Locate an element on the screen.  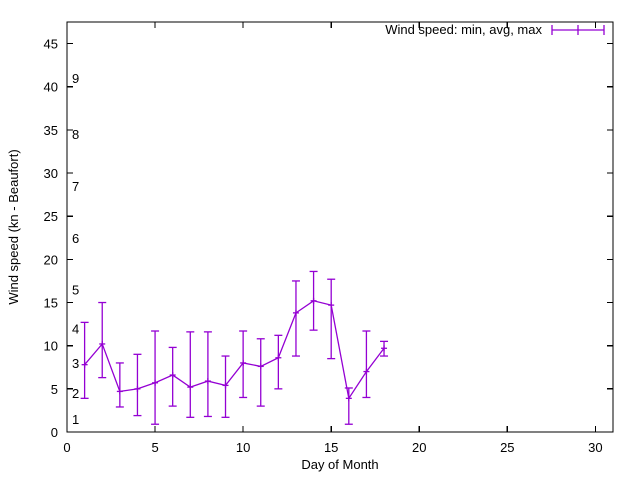
beaufort-label: 8 is located at coordinates (75, 134).